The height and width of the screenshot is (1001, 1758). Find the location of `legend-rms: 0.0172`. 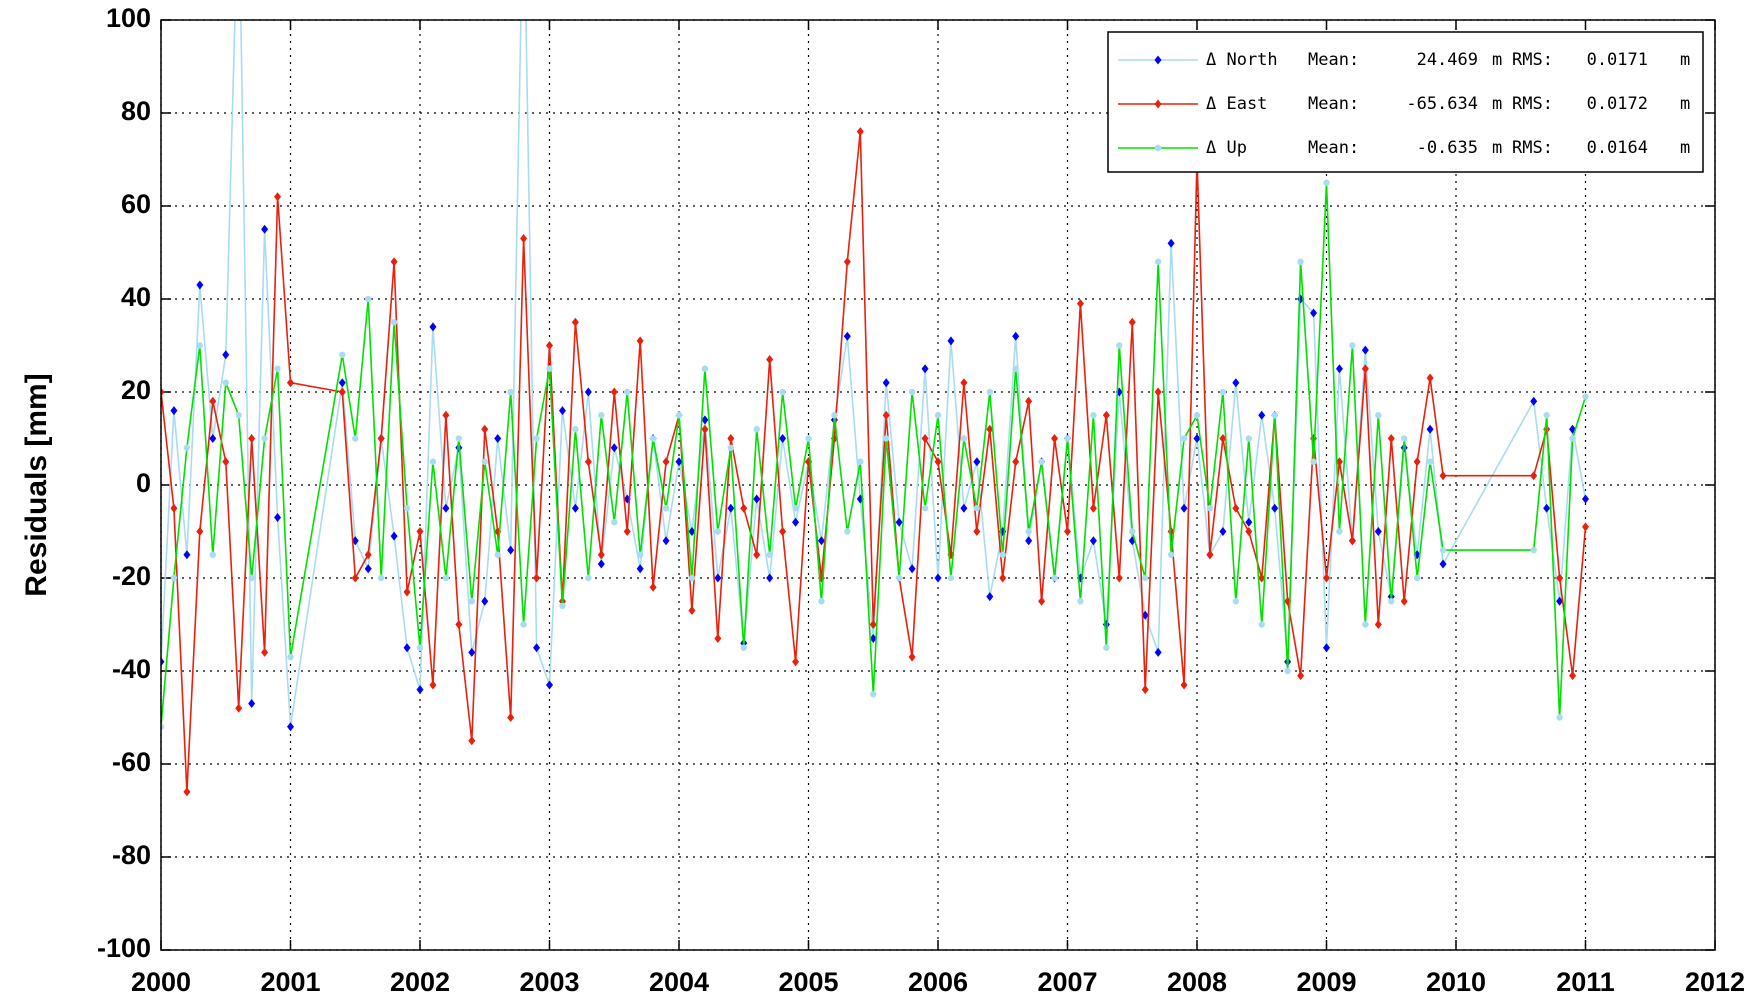

legend-rms: 0.0172 is located at coordinates (1617, 104).